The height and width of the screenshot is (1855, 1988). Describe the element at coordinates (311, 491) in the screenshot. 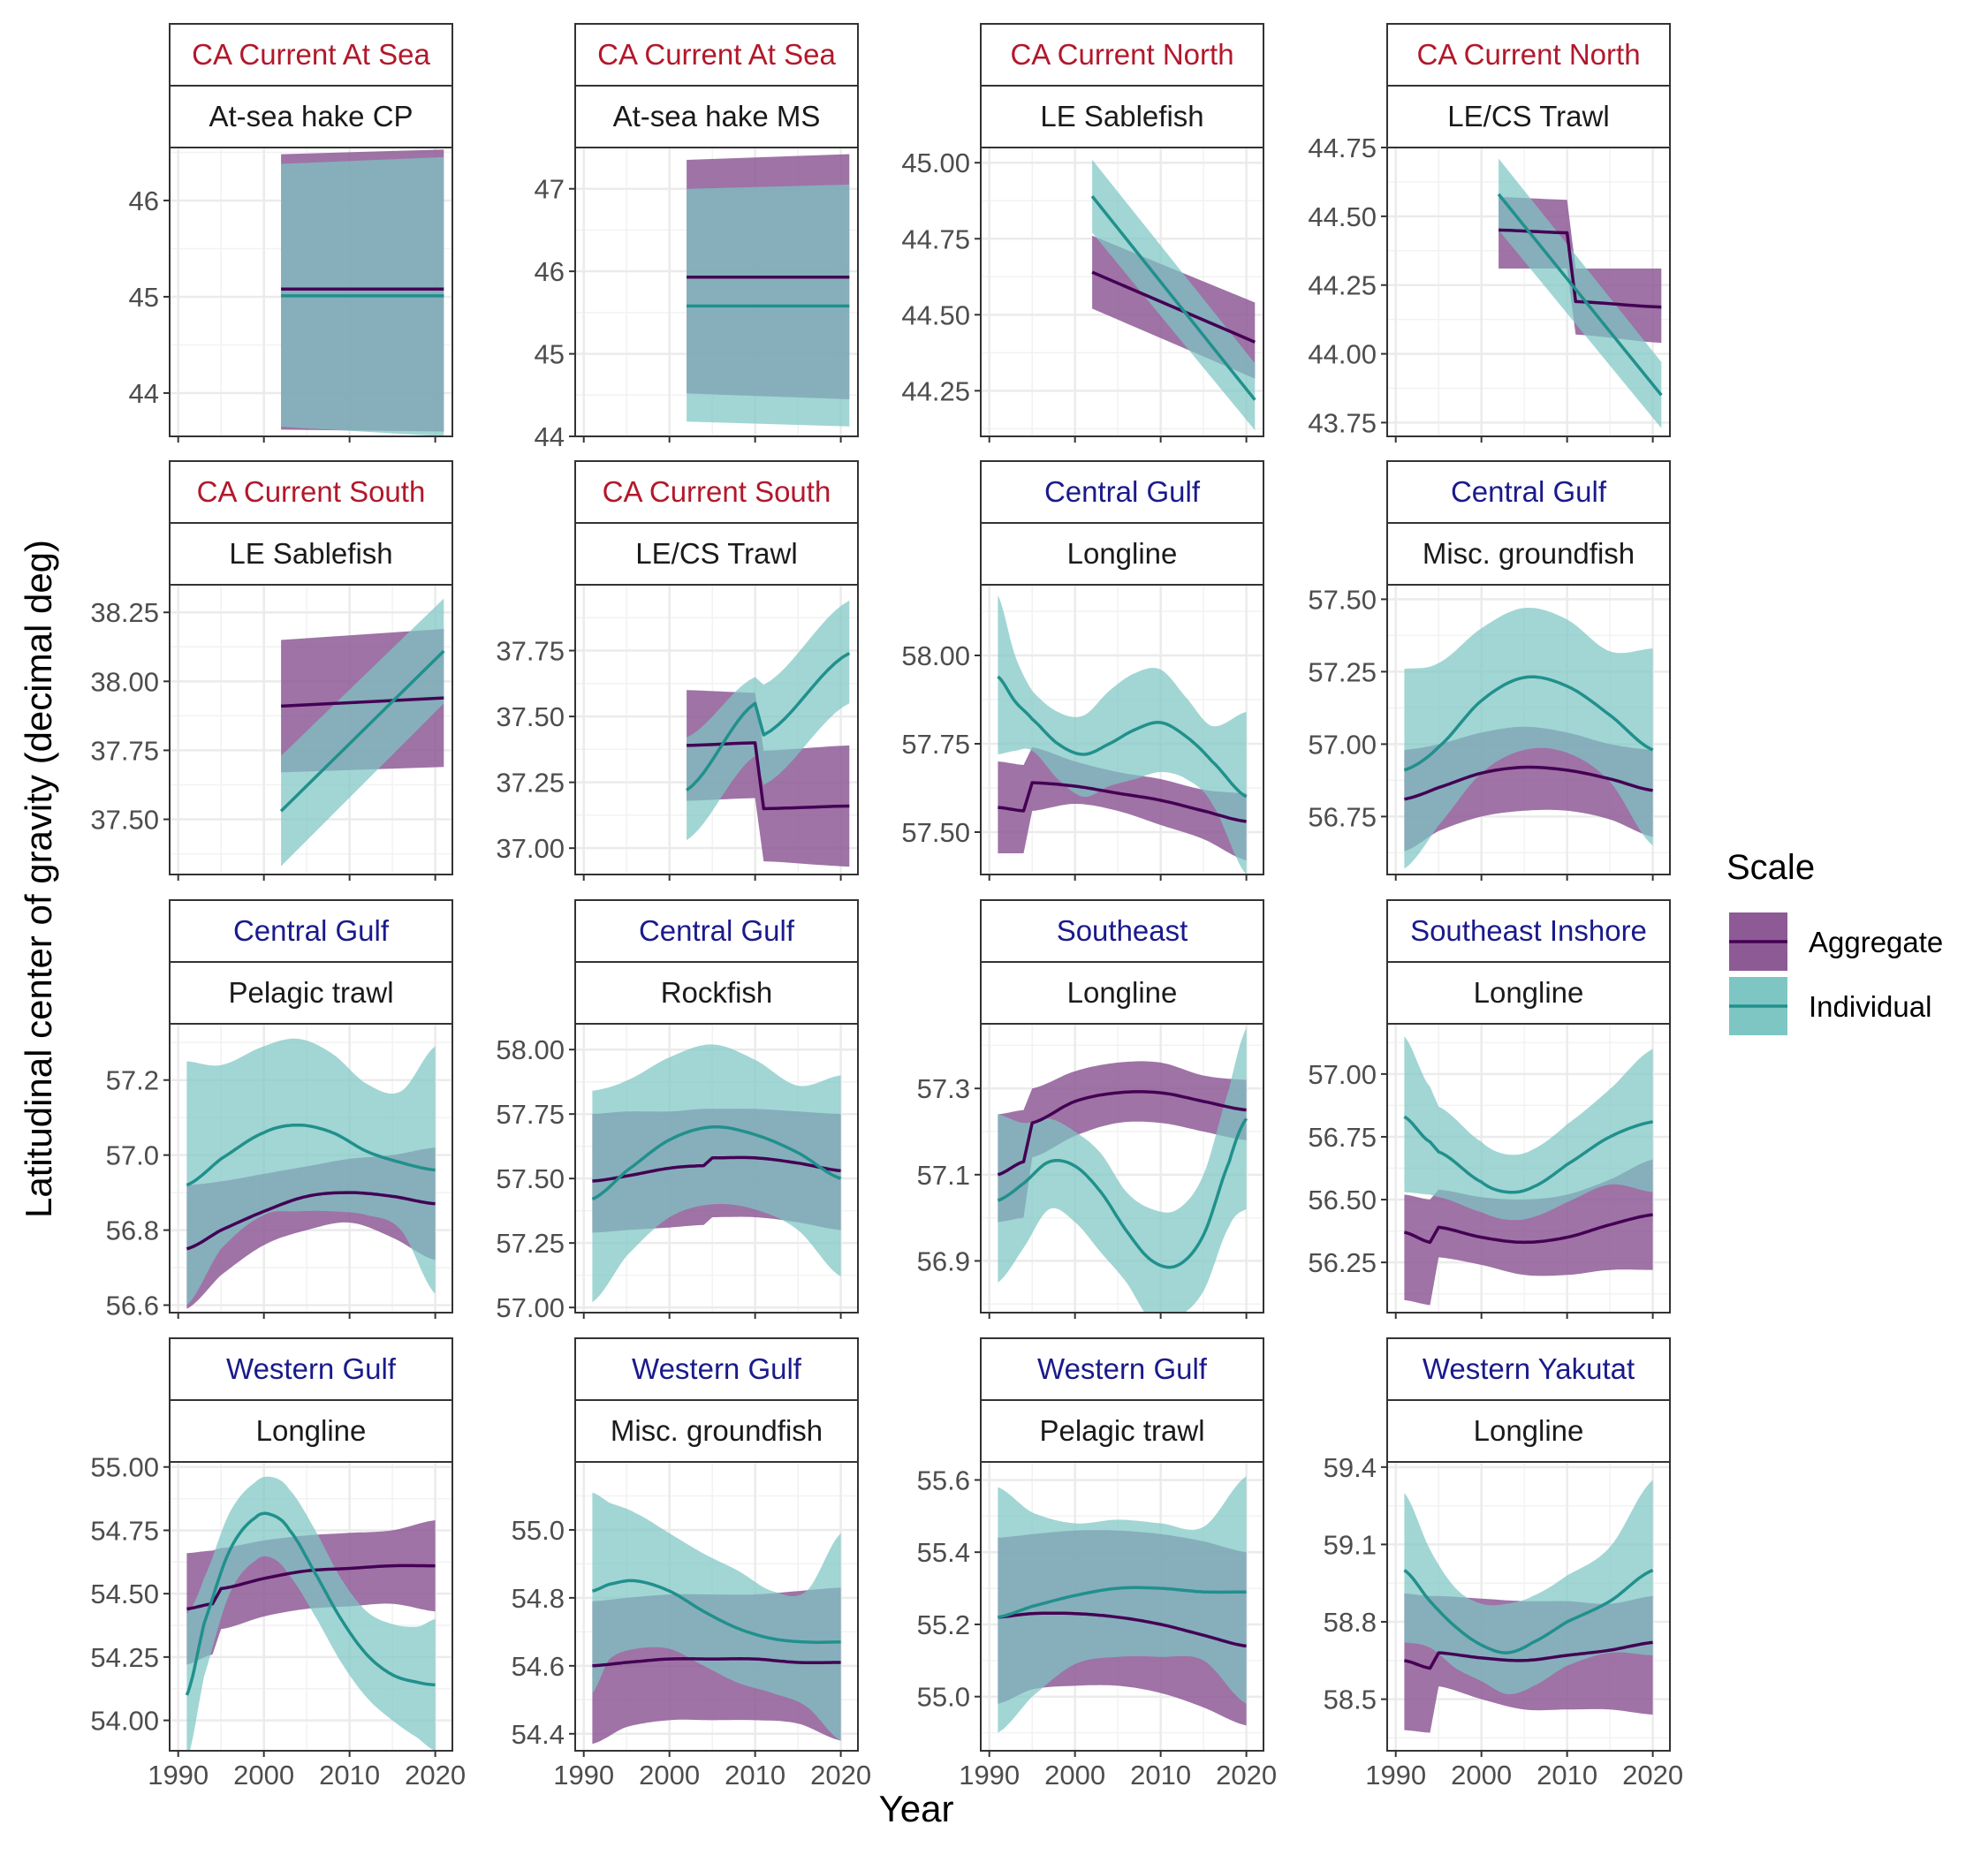

I see `strip-region-label: CA Current South` at that location.